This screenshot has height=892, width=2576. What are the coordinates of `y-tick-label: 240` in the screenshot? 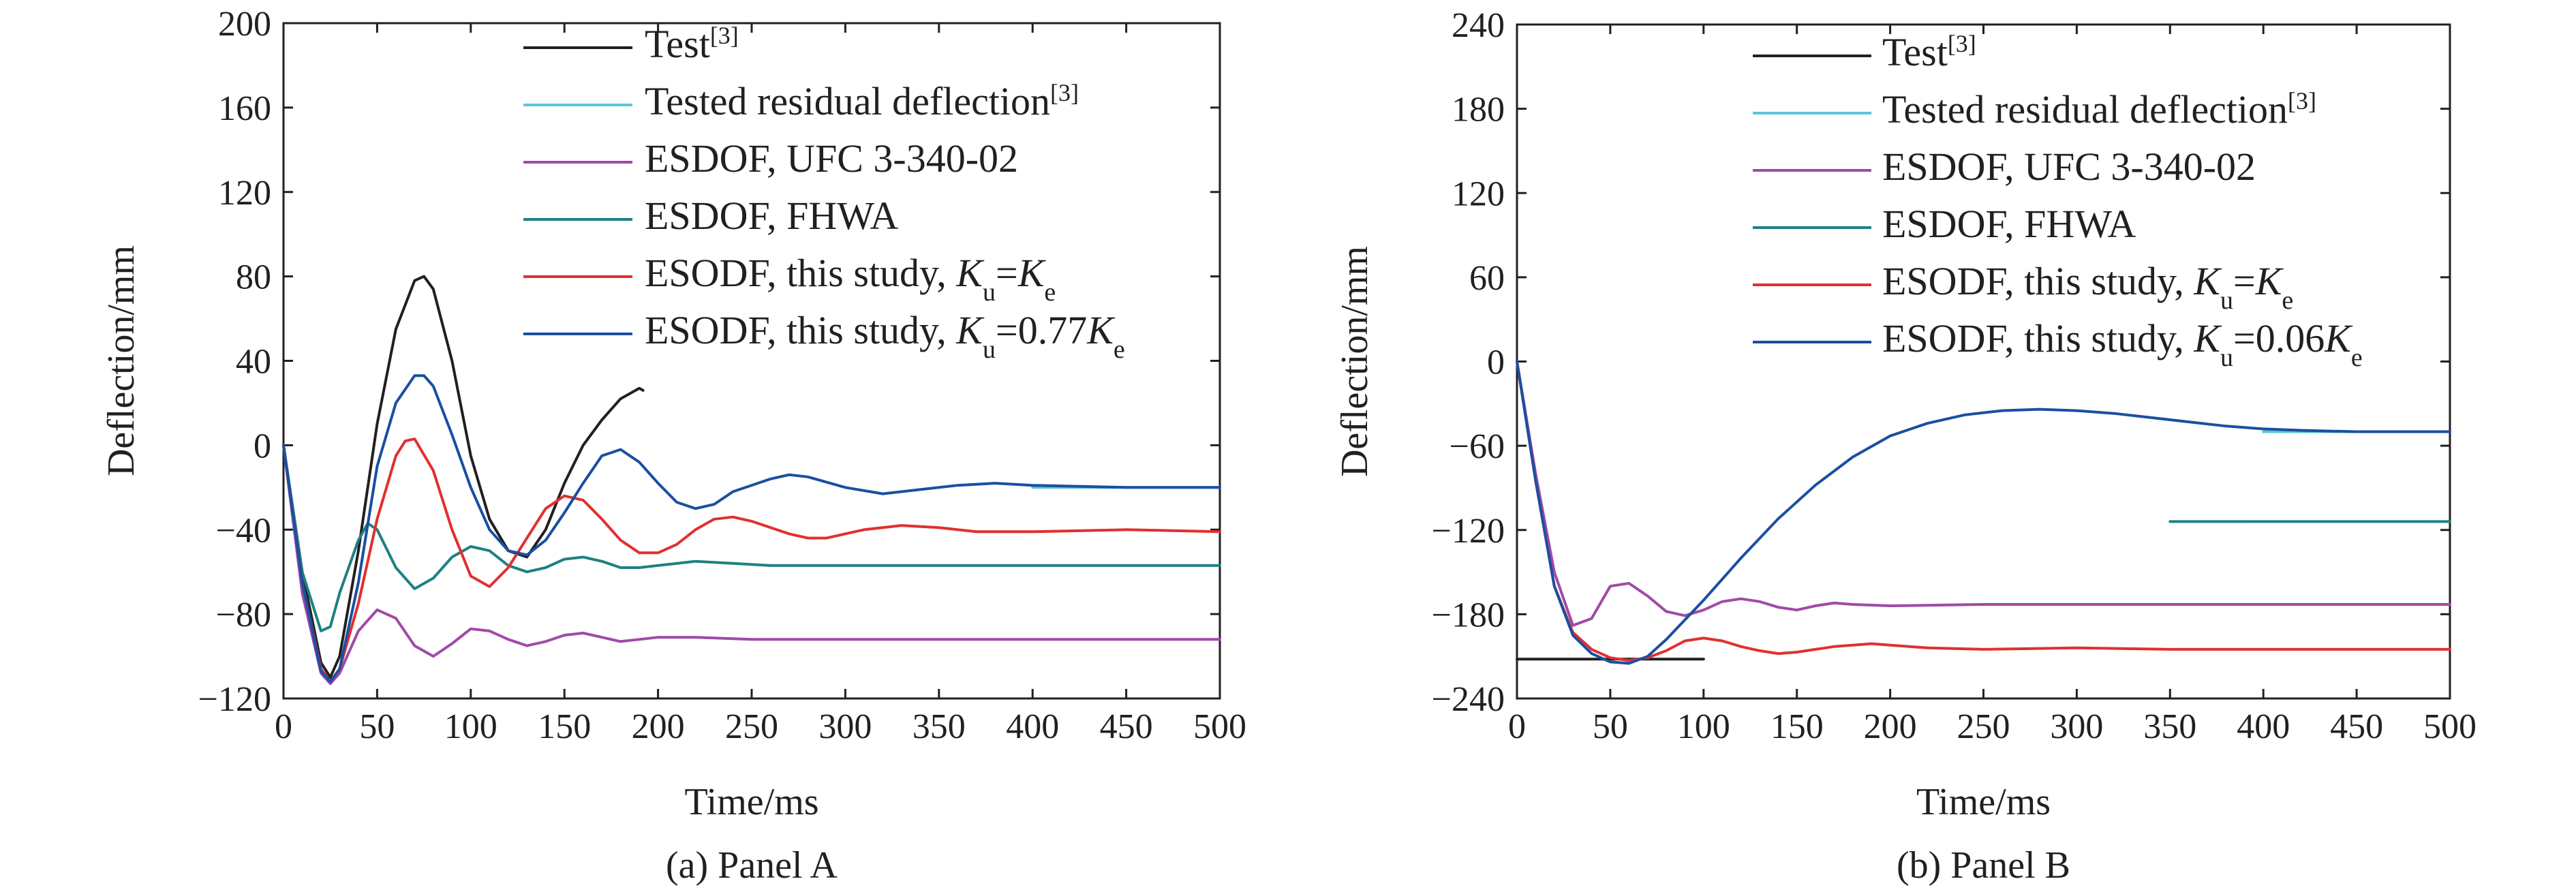 It's located at (1478, 25).